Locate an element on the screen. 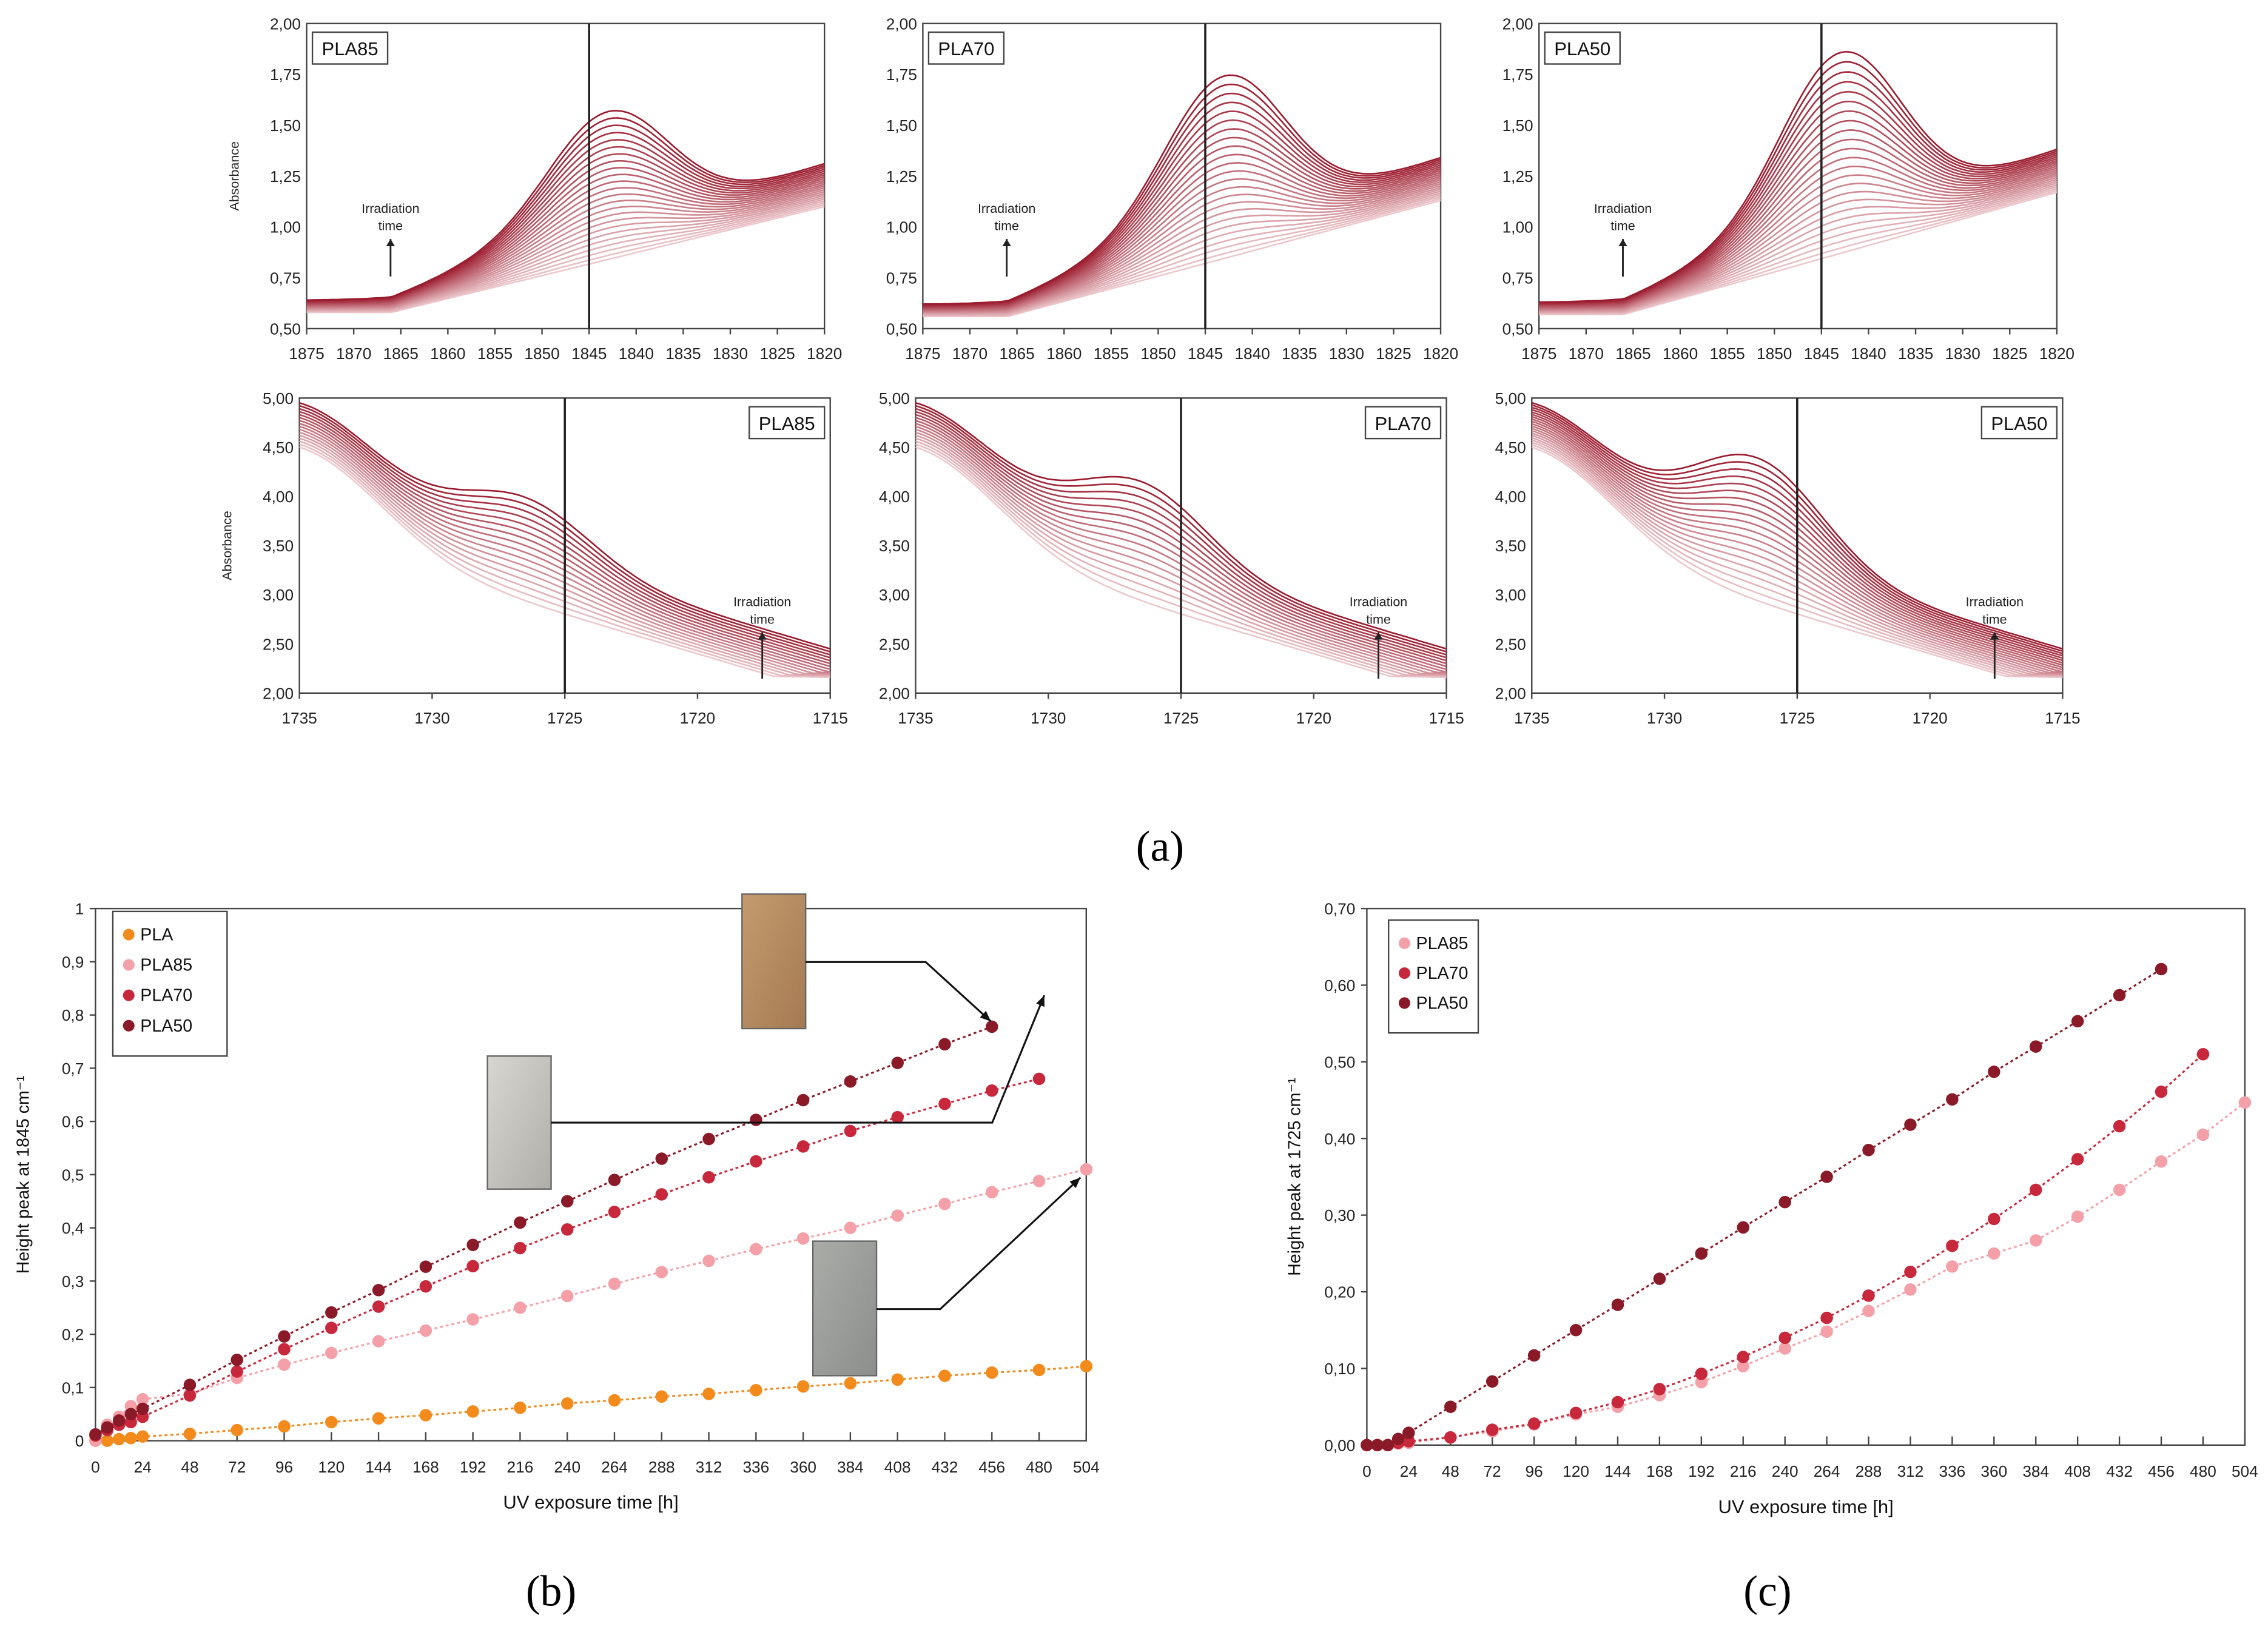  x-tick-label: 1720 is located at coordinates (1313, 718).